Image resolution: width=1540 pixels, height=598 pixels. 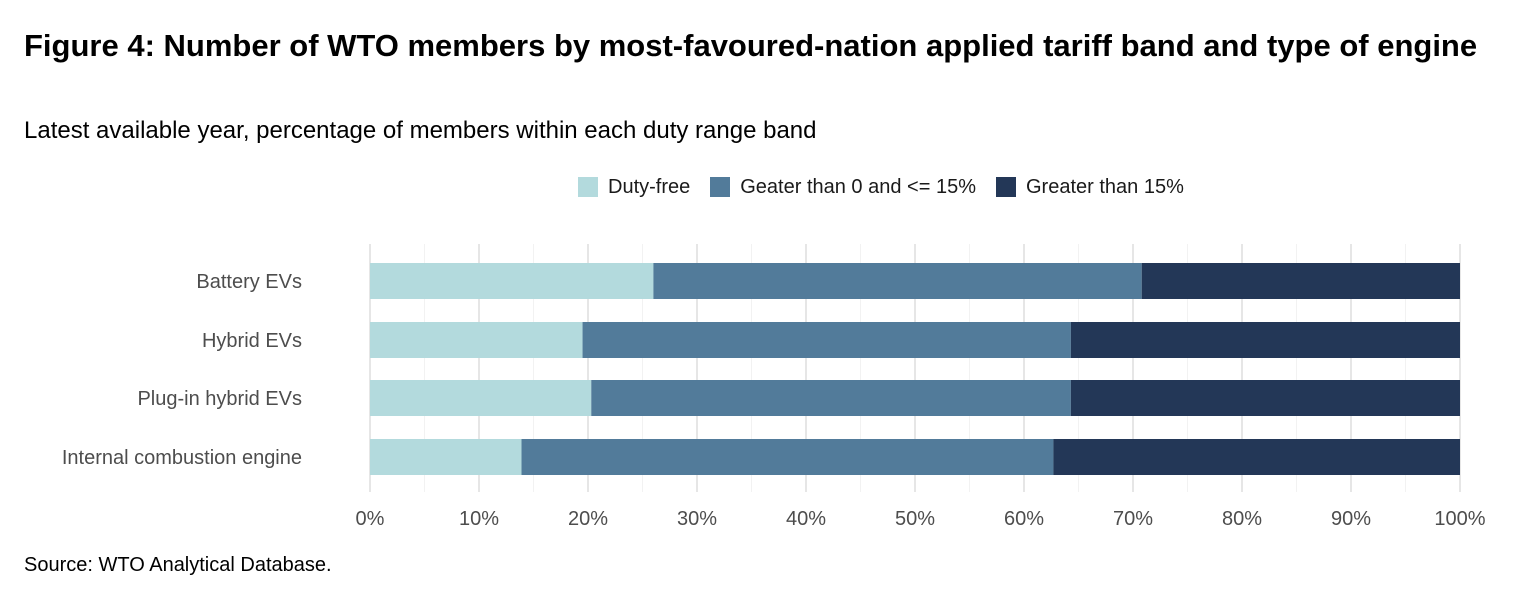 I want to click on legend-label-high-band: Greater than 15%, so click(x=1104, y=186).